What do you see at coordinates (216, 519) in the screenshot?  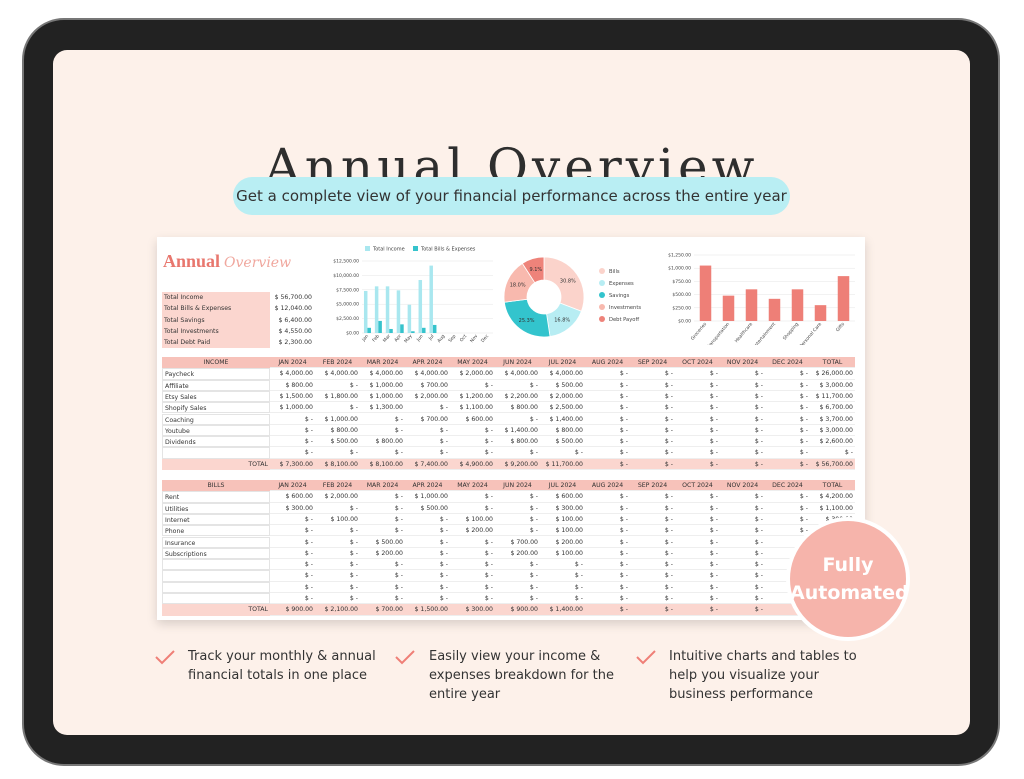 I see `row-label: Internet` at bounding box center [216, 519].